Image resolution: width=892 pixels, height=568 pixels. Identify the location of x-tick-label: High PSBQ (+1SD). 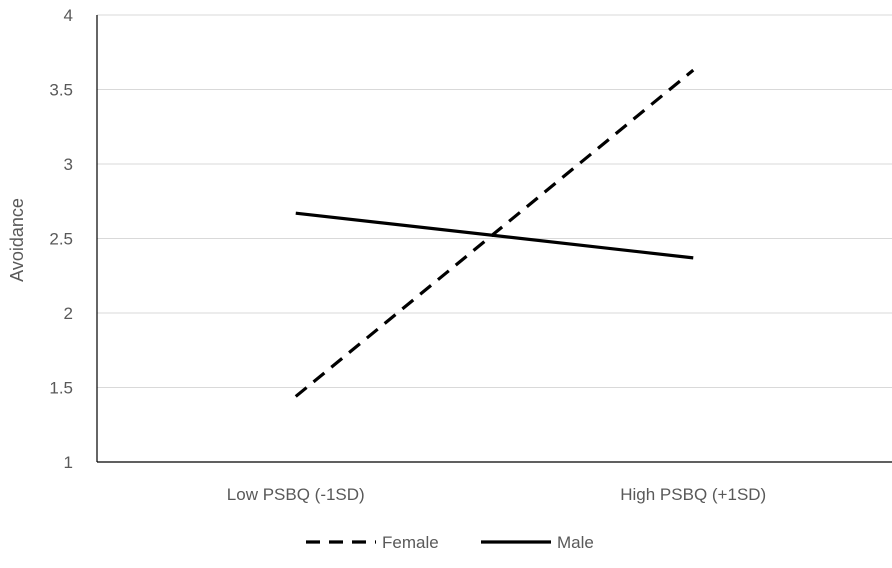
(693, 494).